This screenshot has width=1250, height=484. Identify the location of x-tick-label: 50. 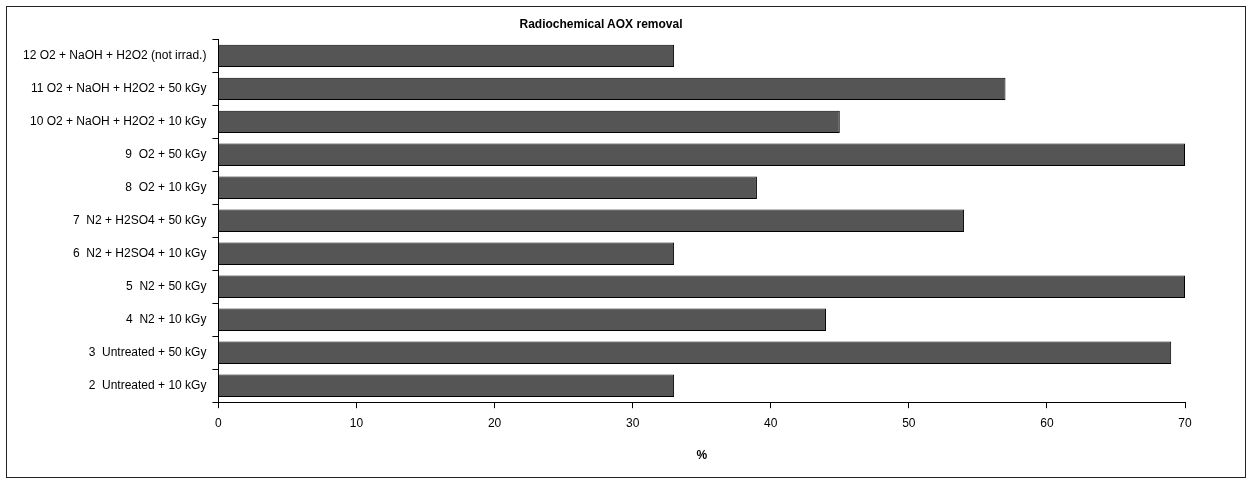
(909, 422).